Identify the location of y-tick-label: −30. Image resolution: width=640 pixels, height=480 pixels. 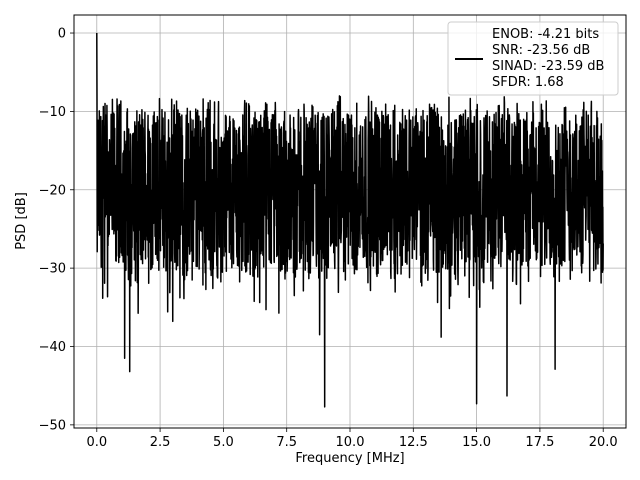
(52, 269).